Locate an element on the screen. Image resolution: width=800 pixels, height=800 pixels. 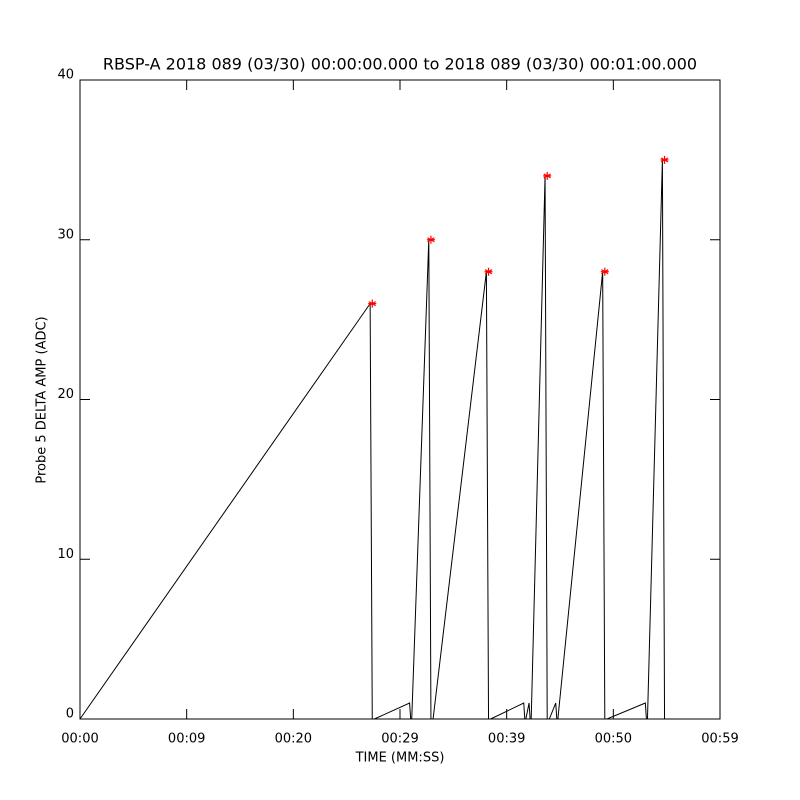
x-axis-label: TIME (MM:SS) is located at coordinates (400, 758).